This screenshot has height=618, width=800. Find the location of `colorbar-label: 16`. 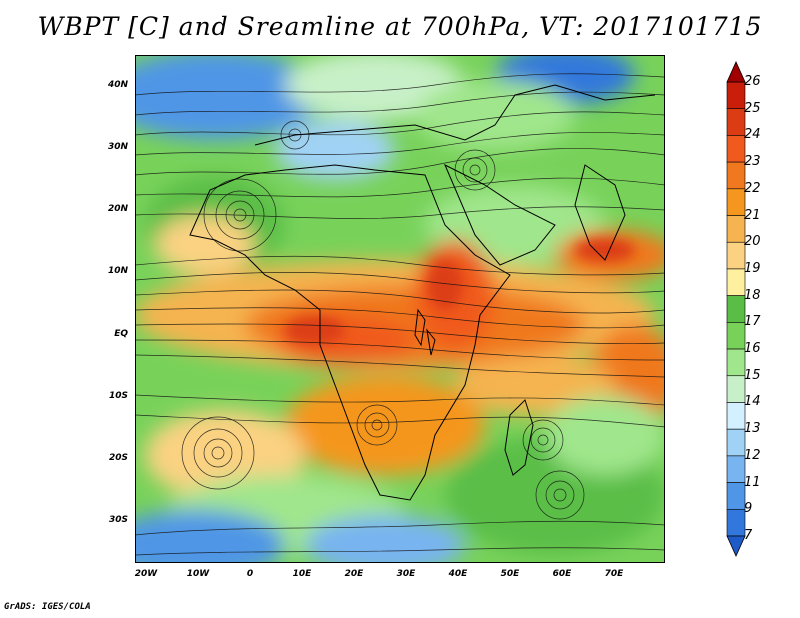

colorbar-label: 16 is located at coordinates (752, 349).